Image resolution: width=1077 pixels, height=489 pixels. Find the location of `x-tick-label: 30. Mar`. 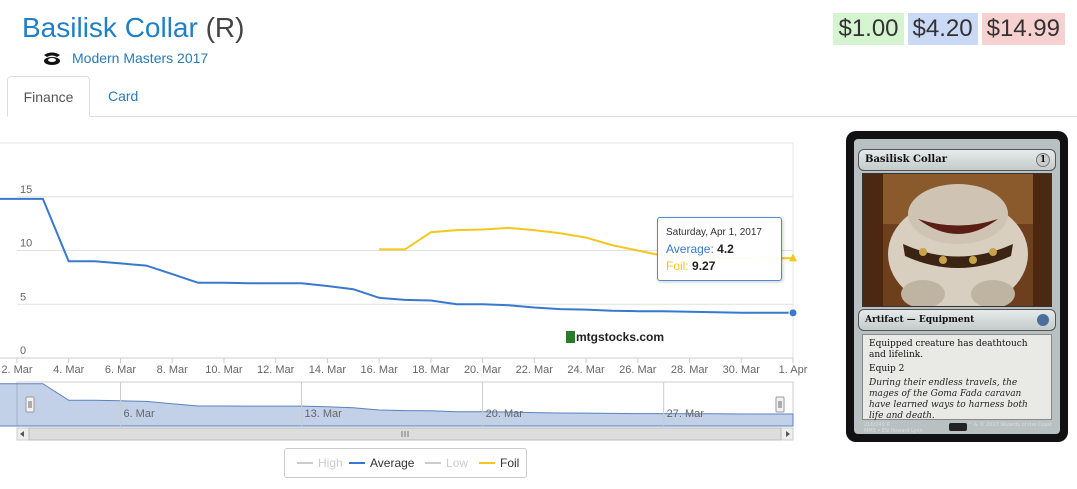

x-tick-label: 30. Mar is located at coordinates (742, 370).